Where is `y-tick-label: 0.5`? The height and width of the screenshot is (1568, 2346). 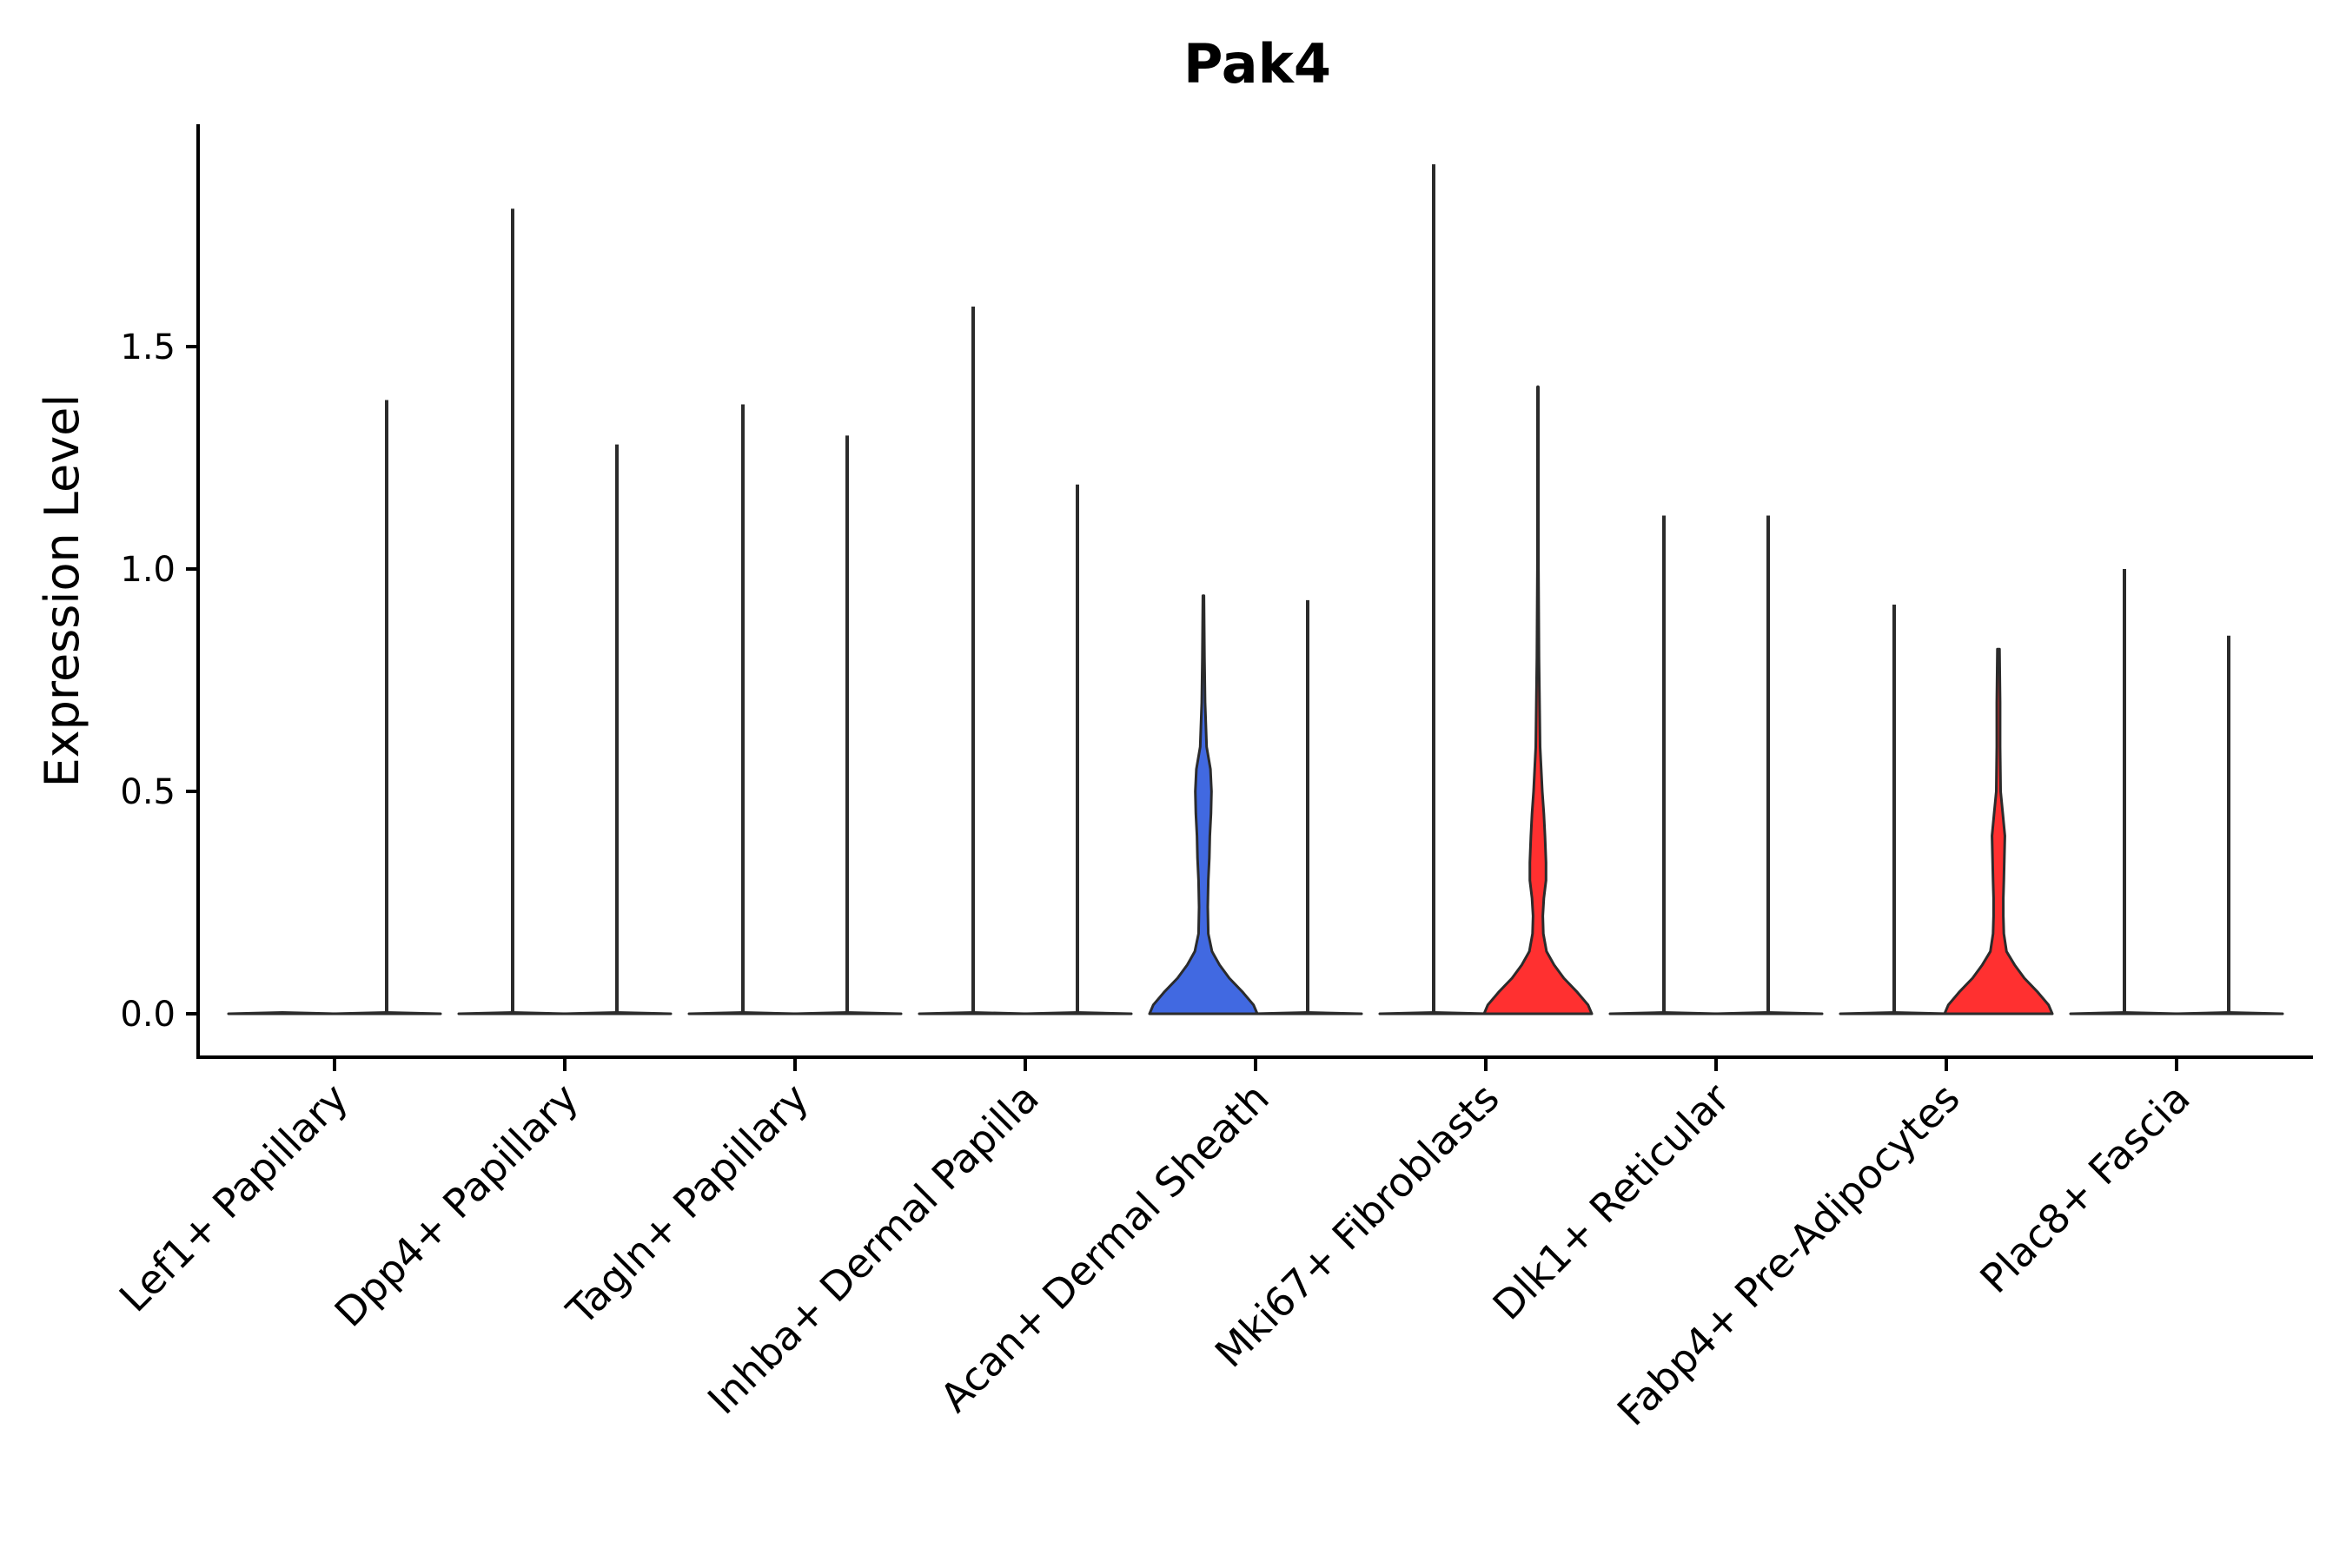 y-tick-label: 0.5 is located at coordinates (148, 792).